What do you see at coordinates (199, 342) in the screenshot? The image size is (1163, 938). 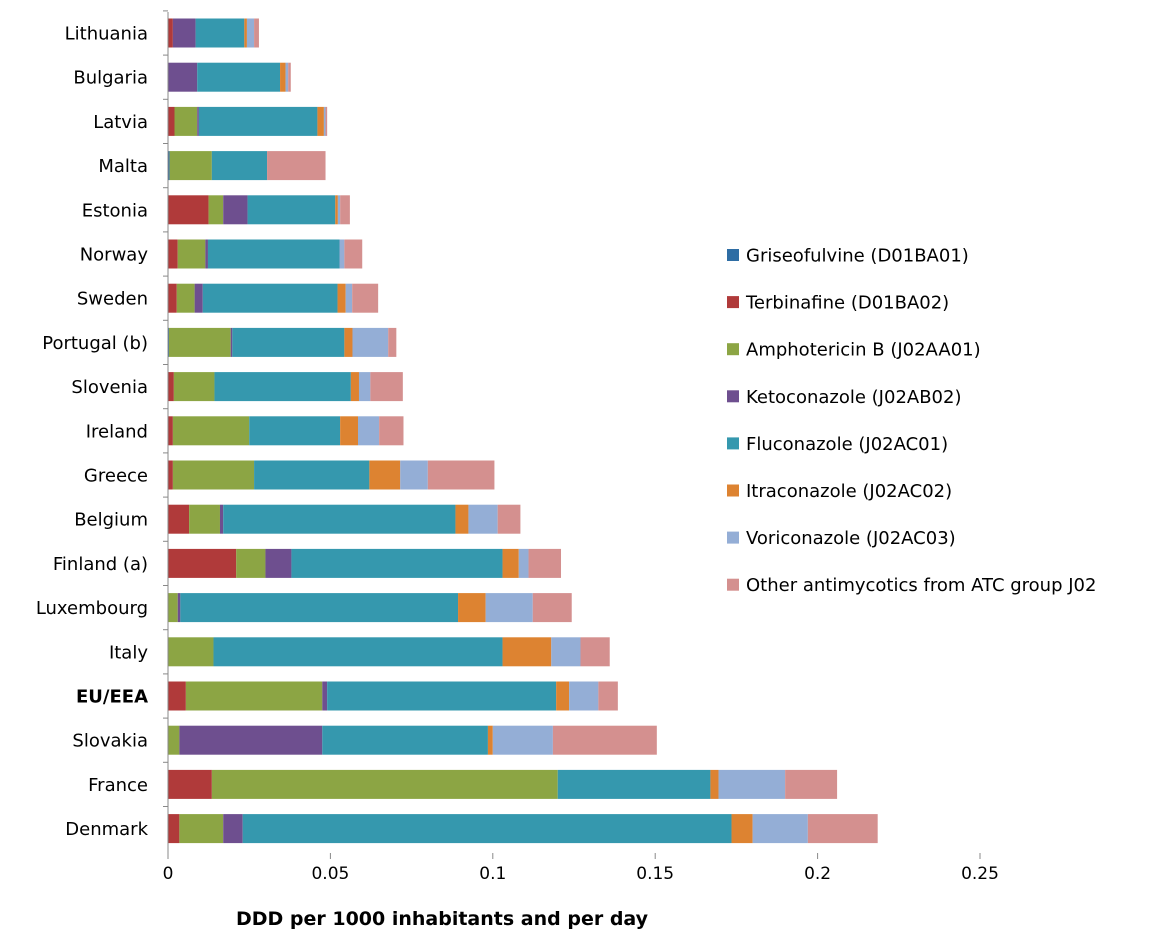 I see `bar-segment-portugal-b-amphotericin-b-j02aa01` at bounding box center [199, 342].